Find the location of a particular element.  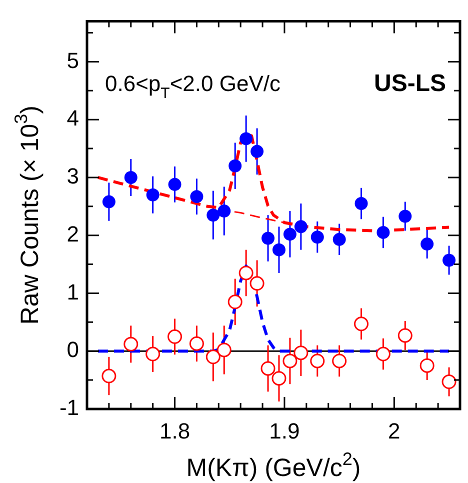

y-tick-label: 4 is located at coordinates (72, 118).